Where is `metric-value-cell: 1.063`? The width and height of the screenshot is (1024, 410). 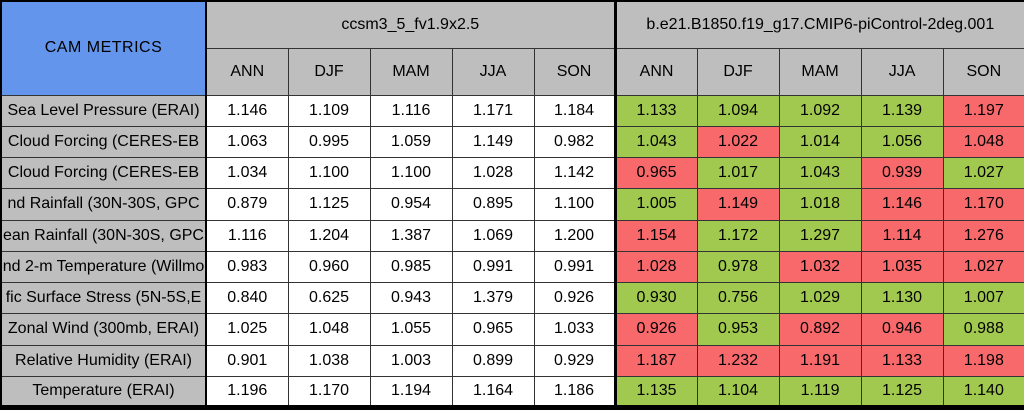
metric-value-cell: 1.063 is located at coordinates (247, 142).